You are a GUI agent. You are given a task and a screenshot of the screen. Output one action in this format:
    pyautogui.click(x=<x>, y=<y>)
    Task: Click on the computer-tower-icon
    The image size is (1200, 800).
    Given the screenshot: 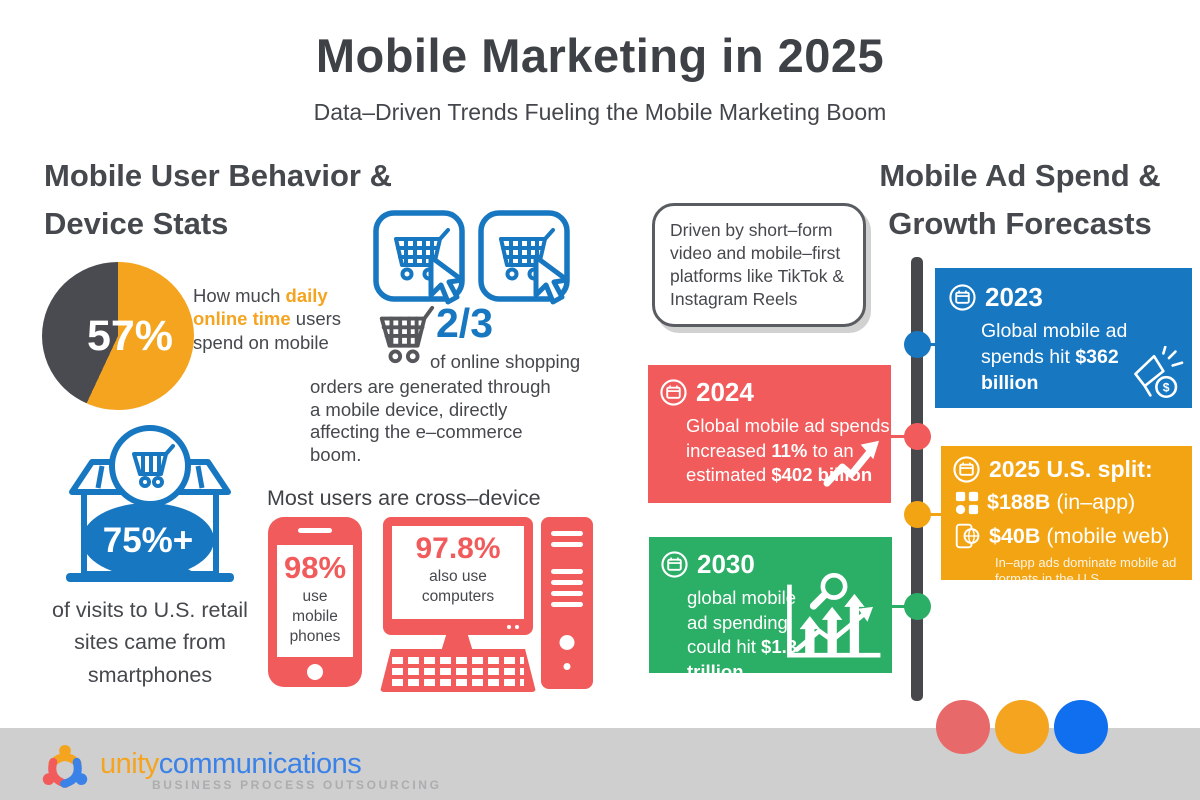 What is the action you would take?
    pyautogui.click(x=567, y=603)
    